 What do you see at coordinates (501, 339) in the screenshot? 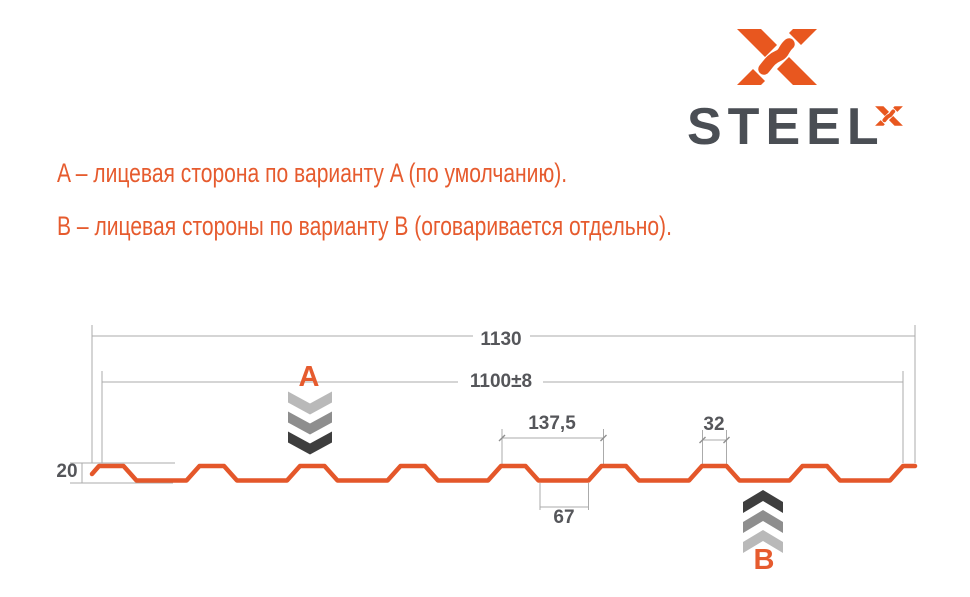
I see `dim-overall-width-value: 1130` at bounding box center [501, 339].